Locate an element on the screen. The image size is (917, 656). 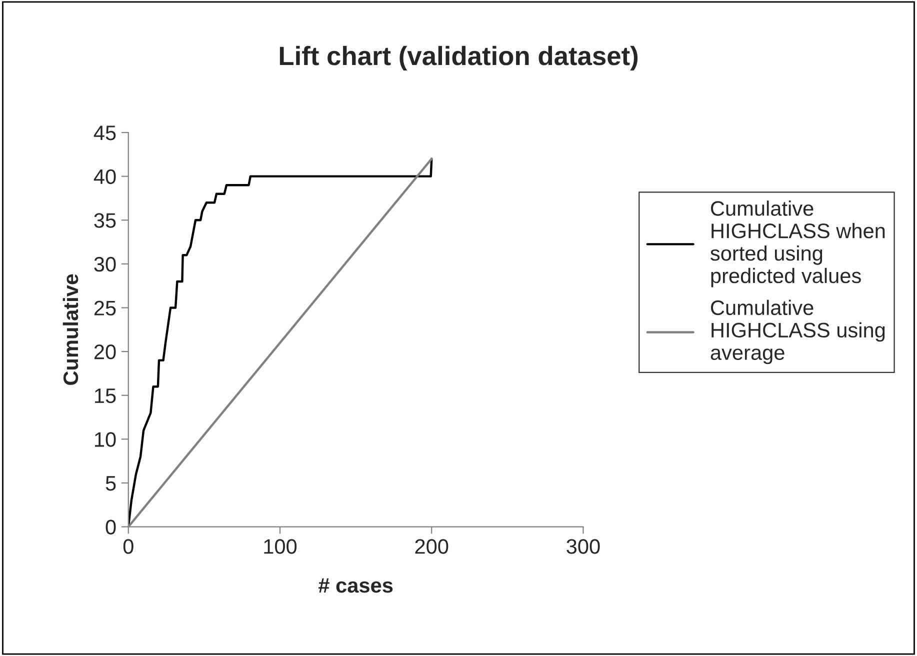
y-tick-label: 45 is located at coordinates (105, 133).